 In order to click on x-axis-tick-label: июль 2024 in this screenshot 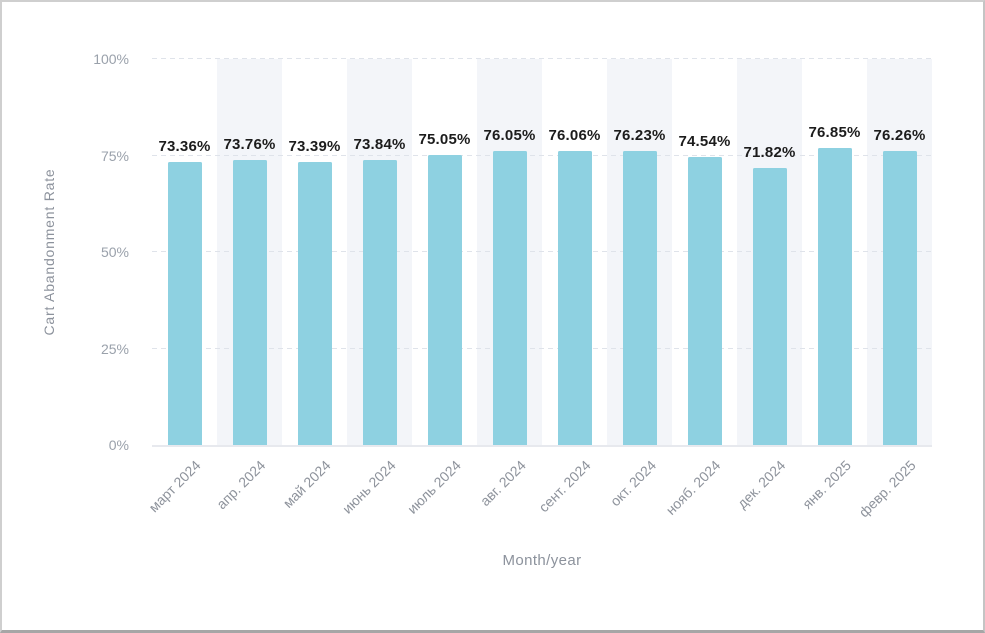, I will do `click(434, 487)`.